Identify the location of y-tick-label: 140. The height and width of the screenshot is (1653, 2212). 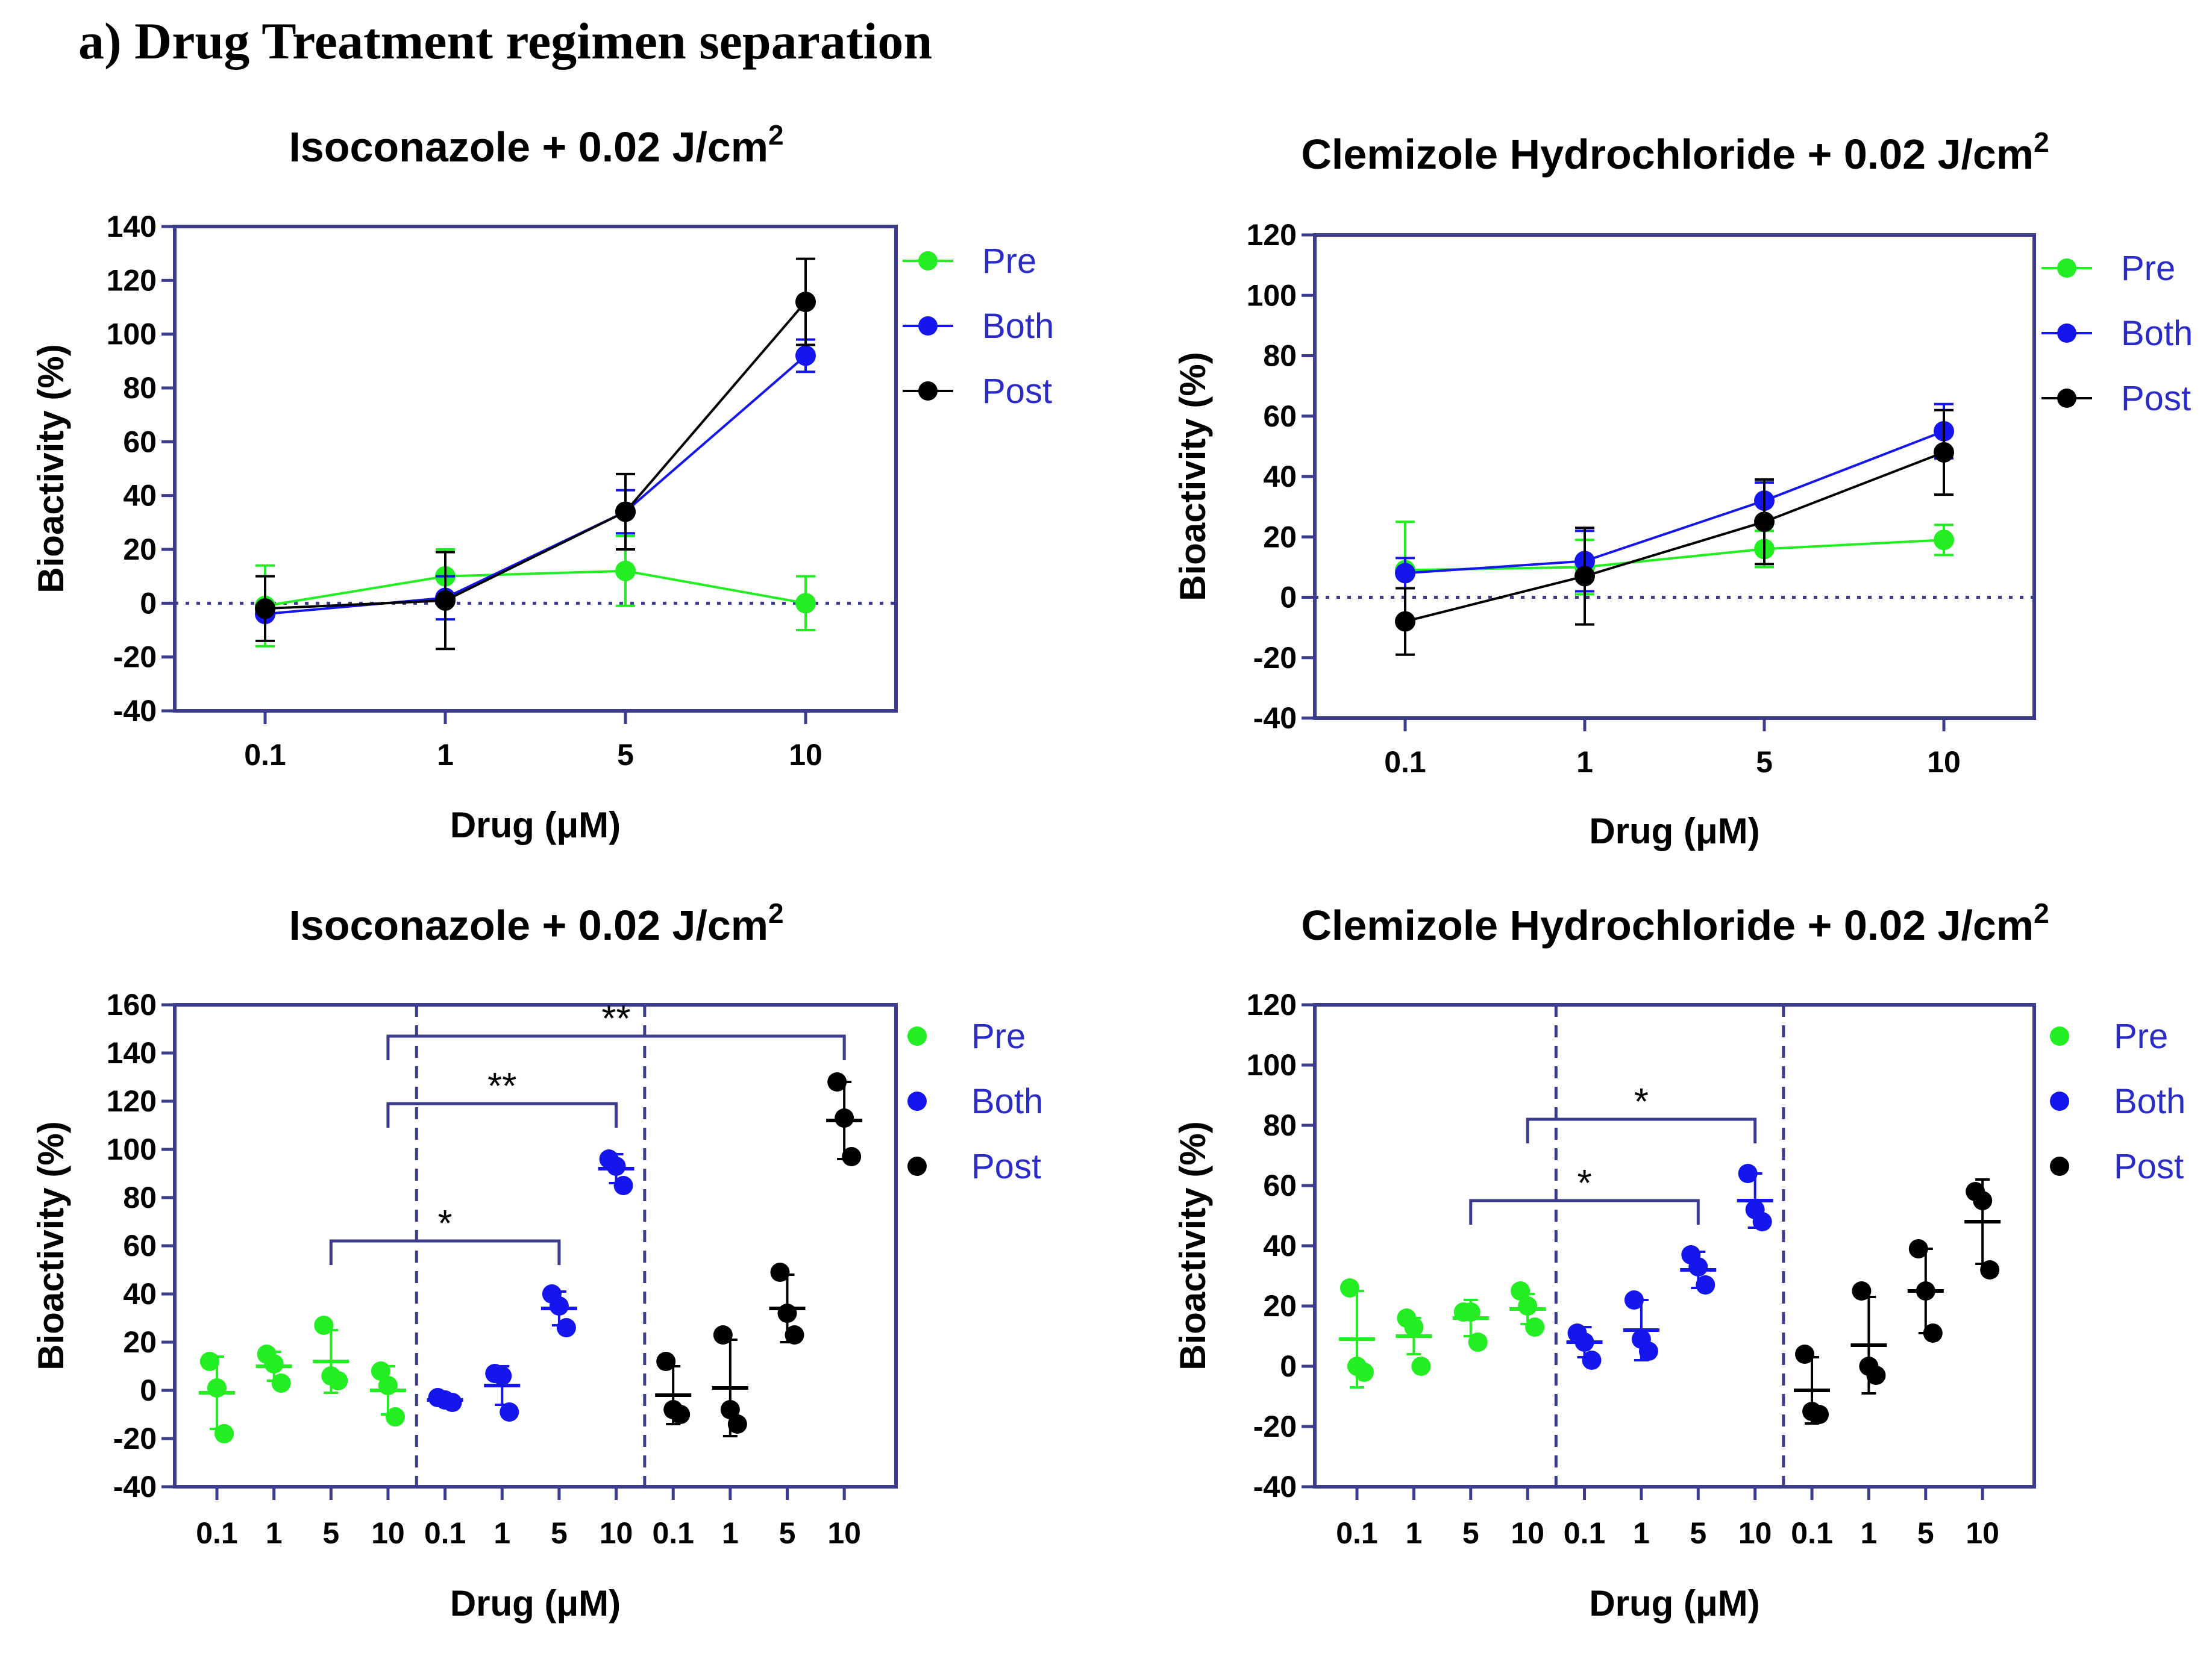
(132, 227).